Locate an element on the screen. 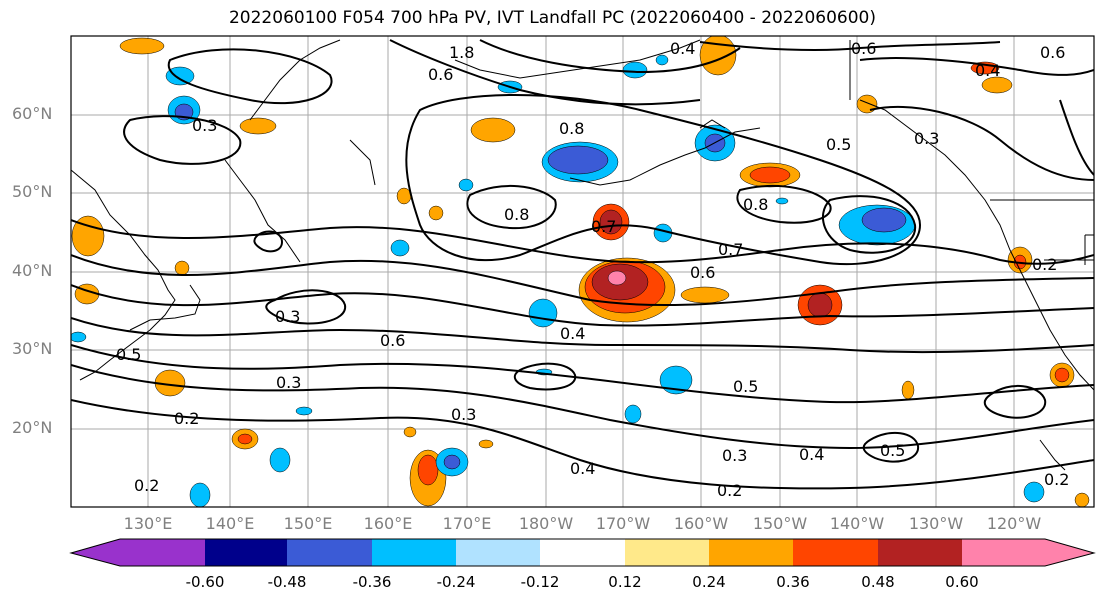  colorbar-tick-label: -0.24 is located at coordinates (456, 582).